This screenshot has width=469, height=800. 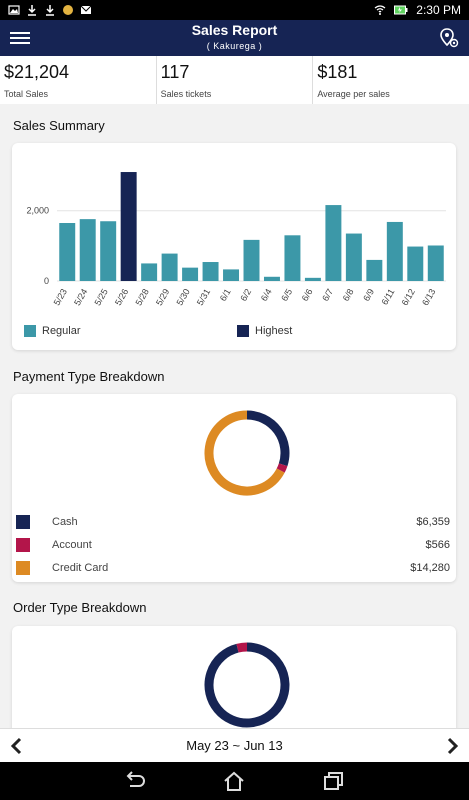 What do you see at coordinates (203, 297) in the screenshot?
I see `x-tick-label: 5/31` at bounding box center [203, 297].